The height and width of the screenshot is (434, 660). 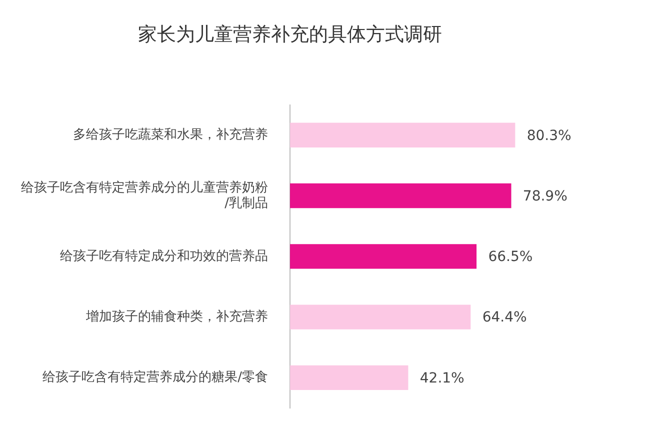 I want to click on data-label: 78.9%, so click(x=545, y=196).